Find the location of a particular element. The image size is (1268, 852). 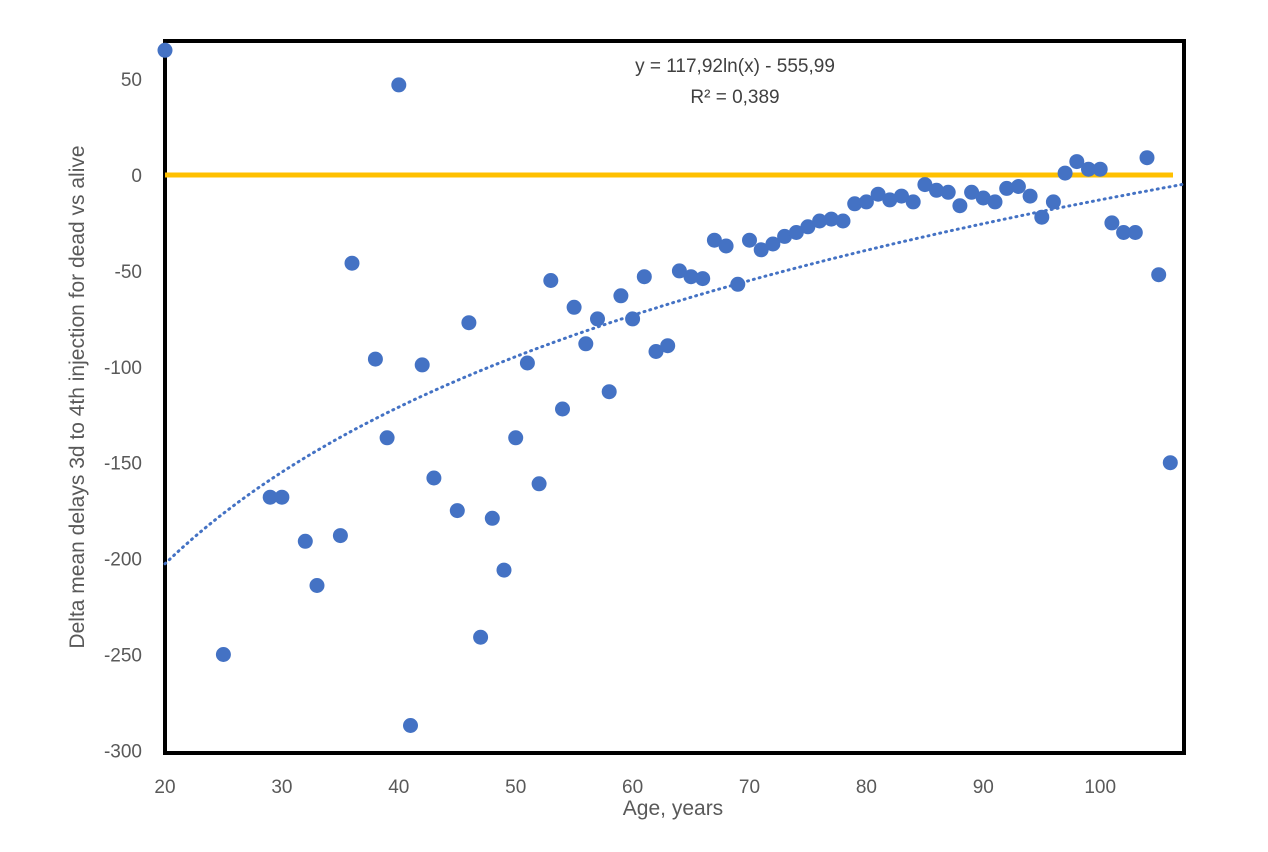

y-tick-label: -250 is located at coordinates (123, 656).